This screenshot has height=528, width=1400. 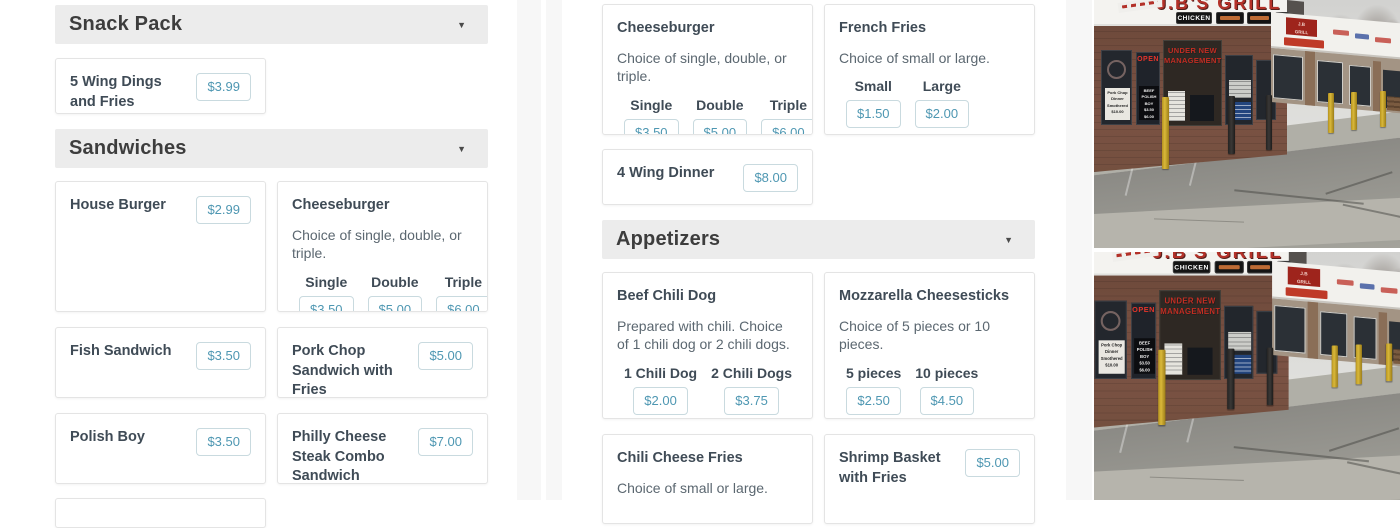 I want to click on price-button: $3.75, so click(x=751, y=401).